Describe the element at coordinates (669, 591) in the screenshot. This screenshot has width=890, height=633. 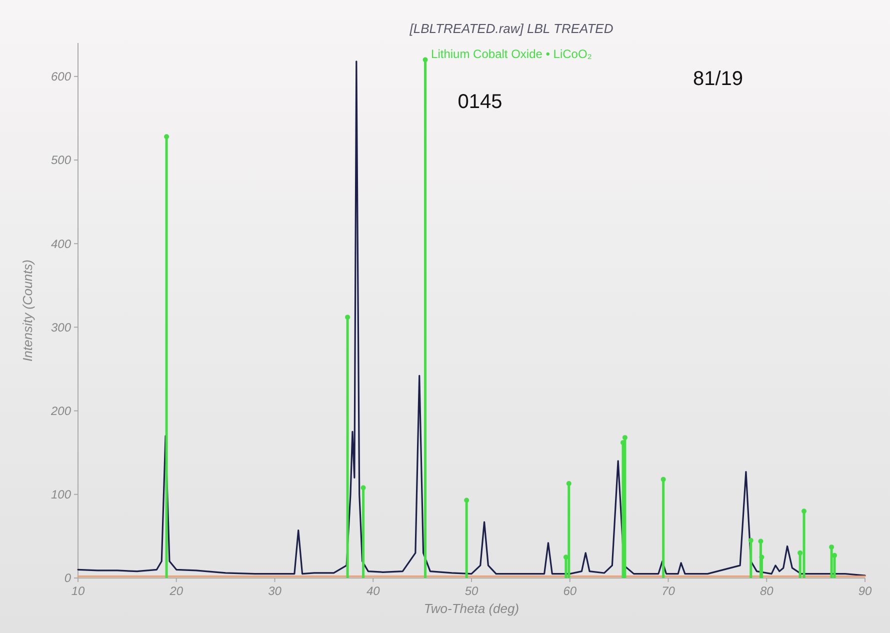
I see `x-tick-label: 70` at that location.